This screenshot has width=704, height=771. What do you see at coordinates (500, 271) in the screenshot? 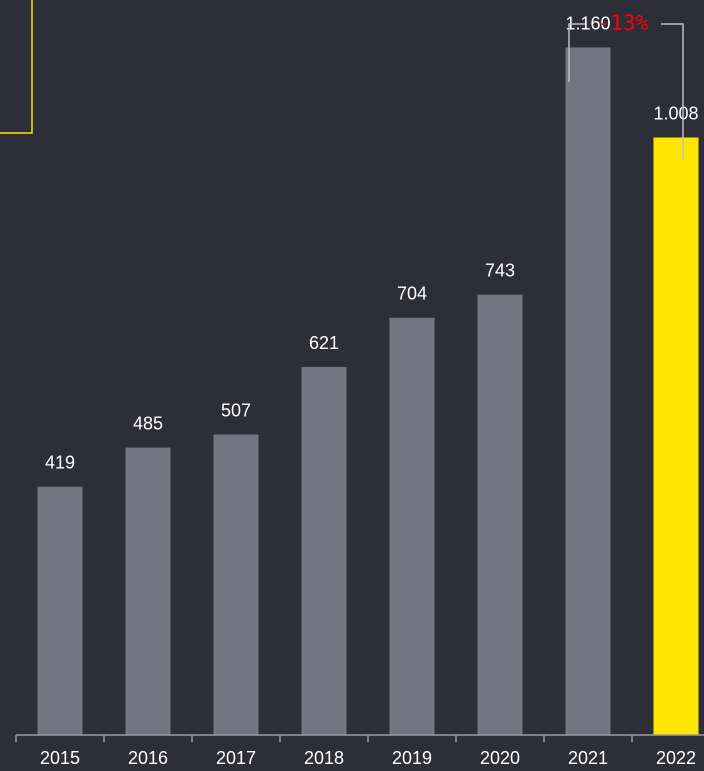
I see `bar-value-label-2020: 743` at bounding box center [500, 271].